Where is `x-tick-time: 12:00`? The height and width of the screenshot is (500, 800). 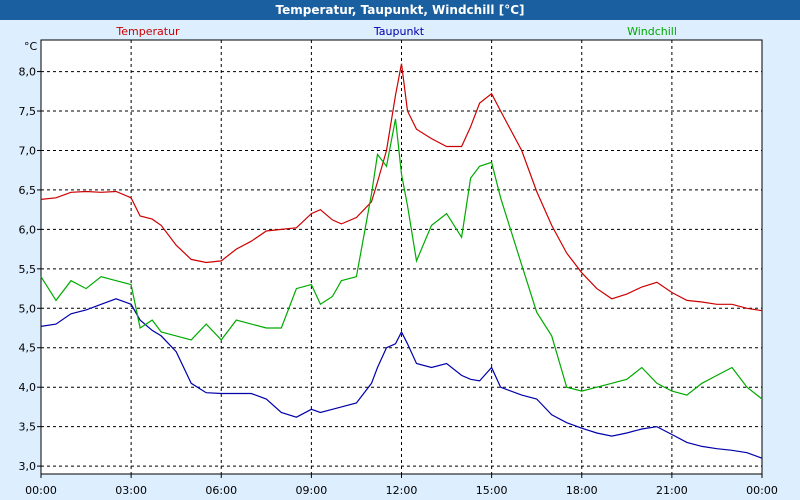 x-tick-time: 12:00 is located at coordinates (402, 490).